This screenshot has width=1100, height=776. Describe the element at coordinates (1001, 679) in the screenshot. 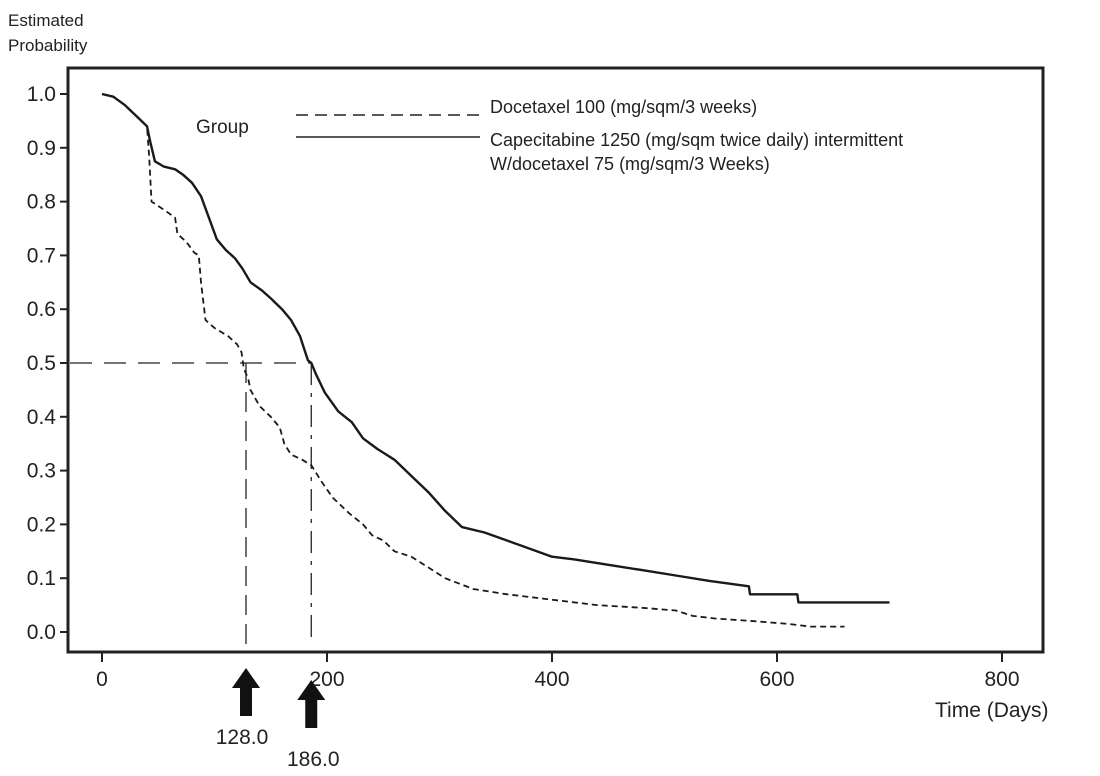

I see `x-tick-label: 800` at that location.